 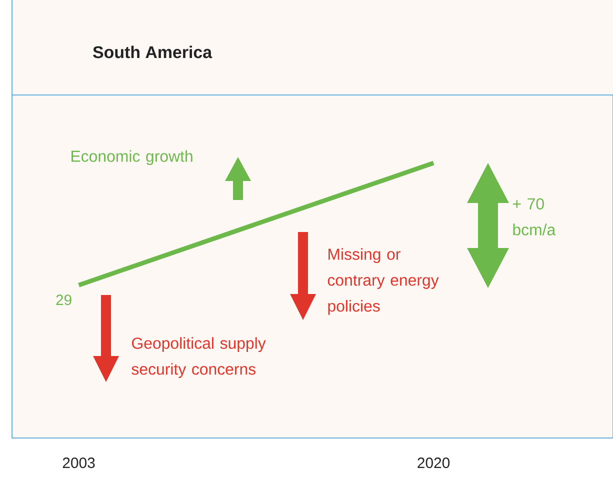 What do you see at coordinates (78, 463) in the screenshot?
I see `x-tick-label: 2003` at bounding box center [78, 463].